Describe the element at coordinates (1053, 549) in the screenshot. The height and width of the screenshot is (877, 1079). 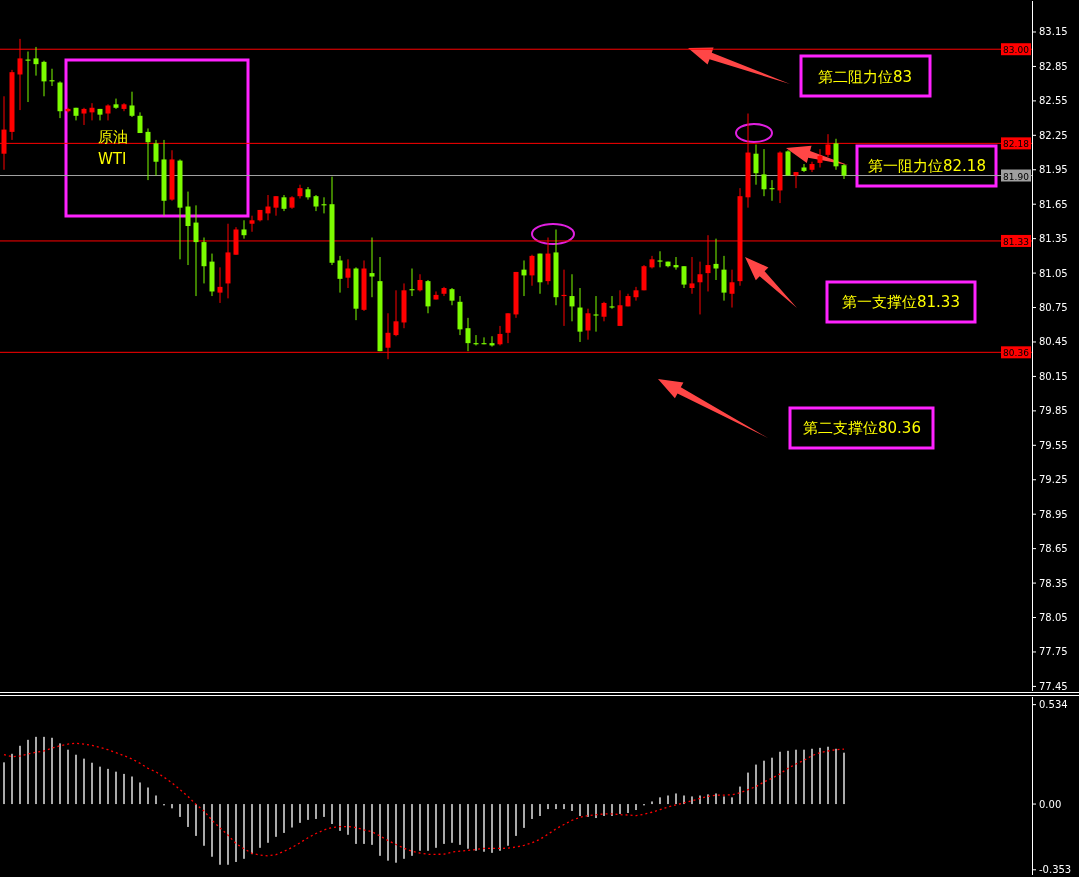
I see `y-tick-label: 78.65` at that location.